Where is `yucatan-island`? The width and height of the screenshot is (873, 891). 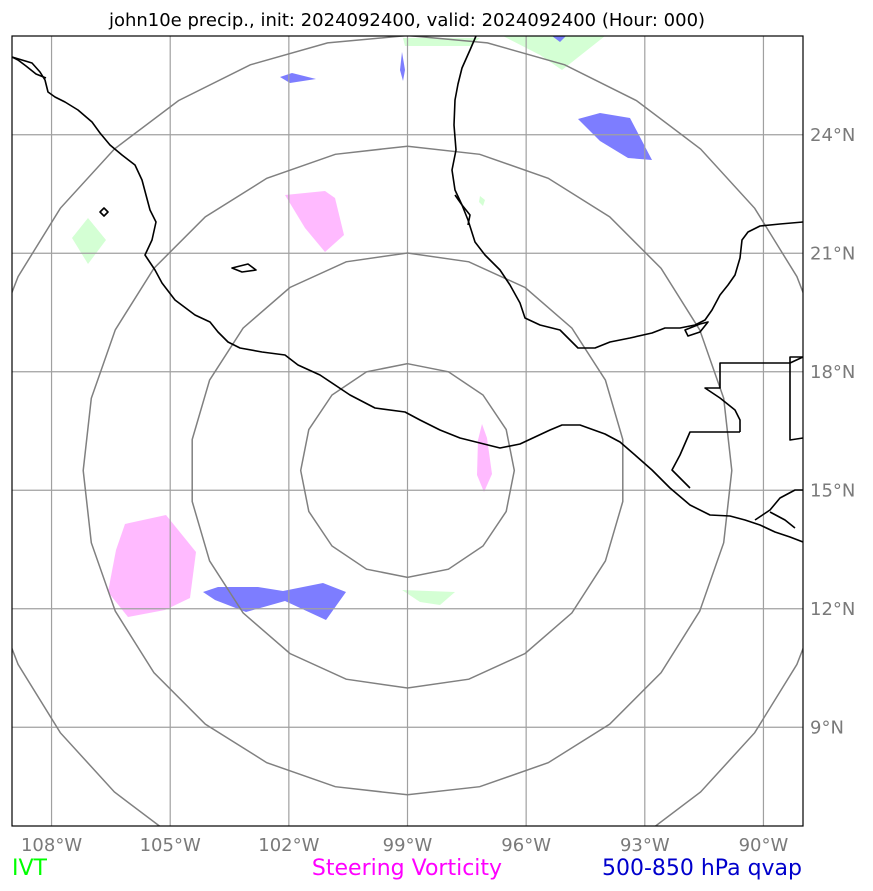
yucatan-island is located at coordinates (696, 329).